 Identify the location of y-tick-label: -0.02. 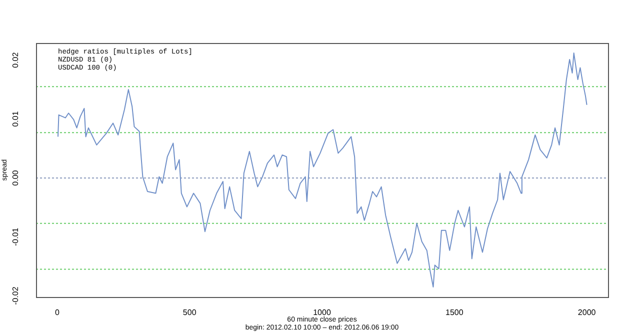
(15, 295).